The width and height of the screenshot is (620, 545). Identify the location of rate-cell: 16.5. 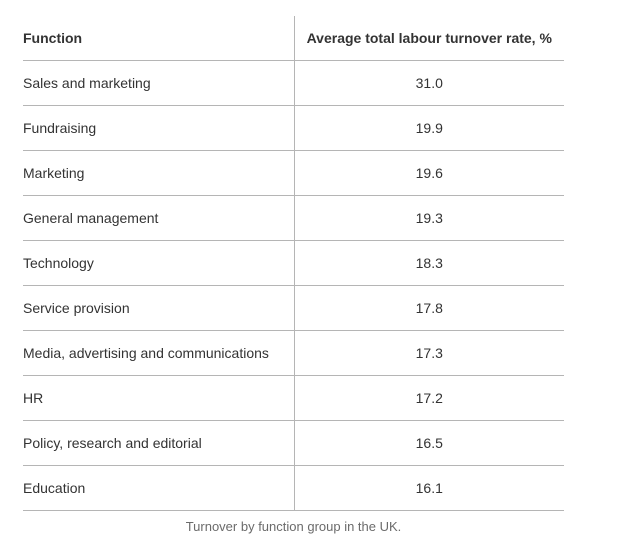
(428, 443).